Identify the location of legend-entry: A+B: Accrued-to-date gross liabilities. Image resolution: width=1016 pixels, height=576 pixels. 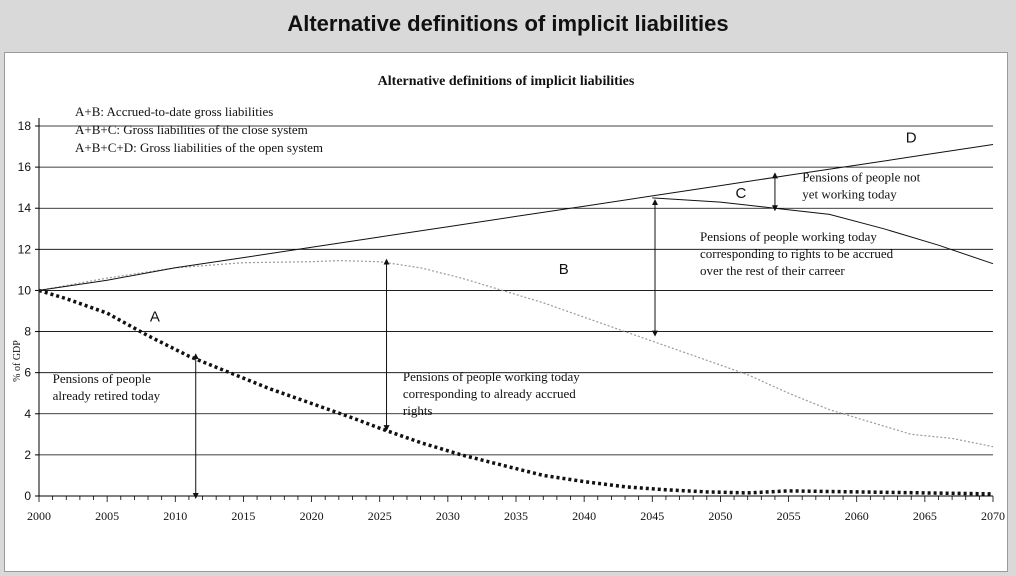
(174, 111).